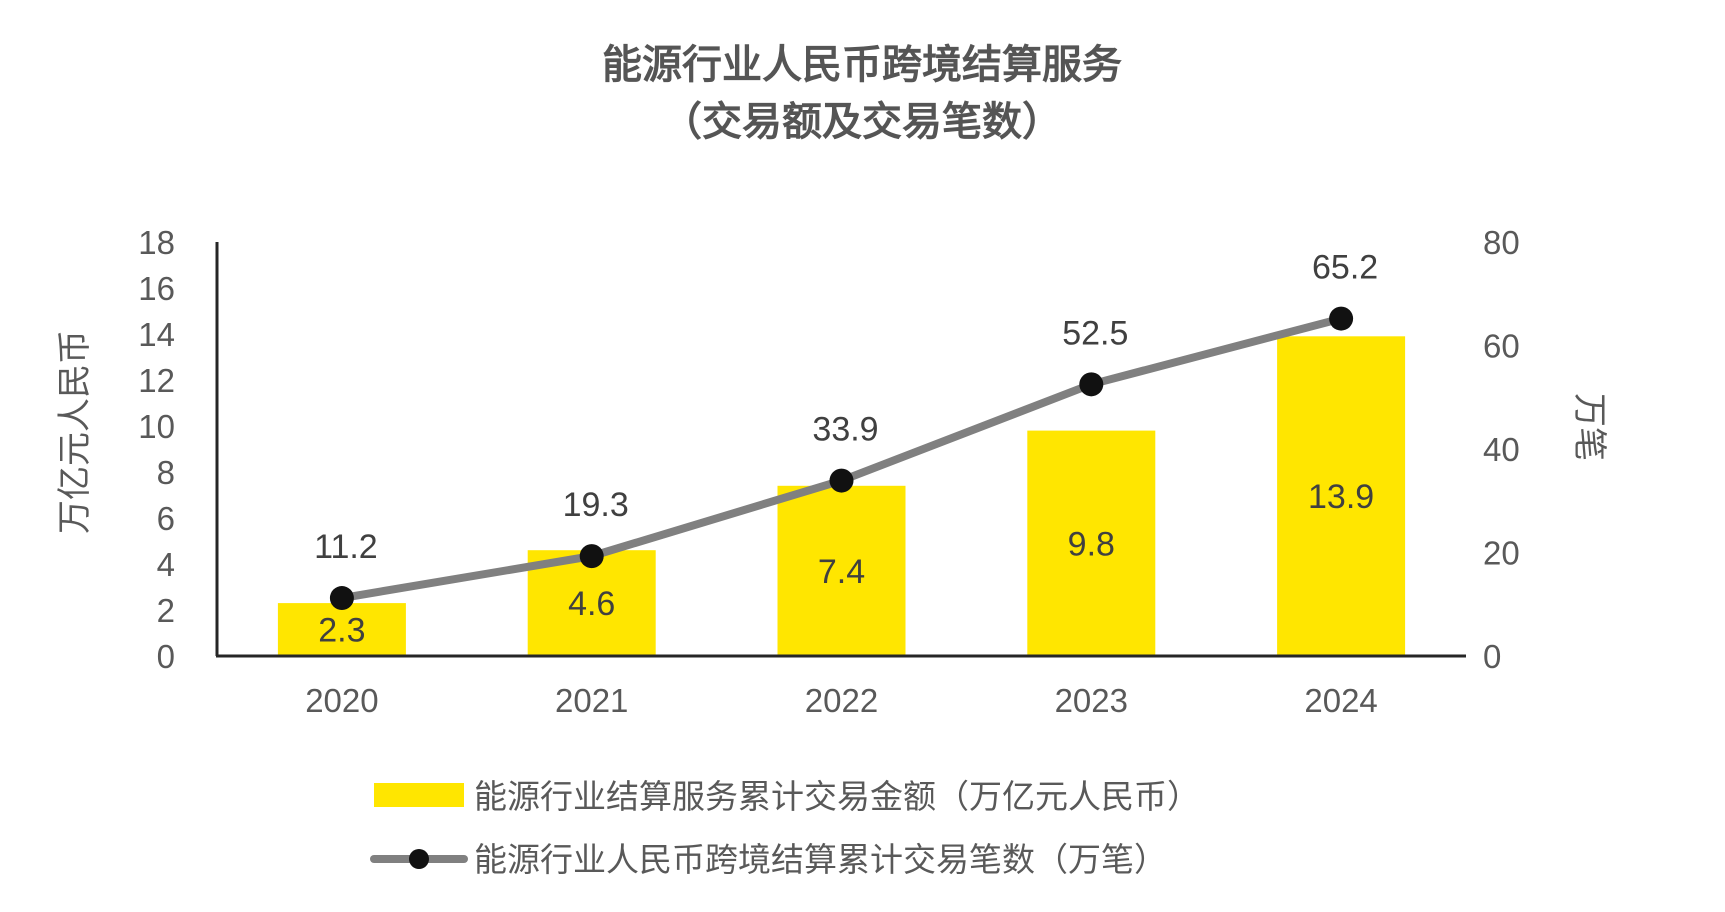 The image size is (1725, 912). I want to click on bar-data-label: 2.3, so click(341, 631).